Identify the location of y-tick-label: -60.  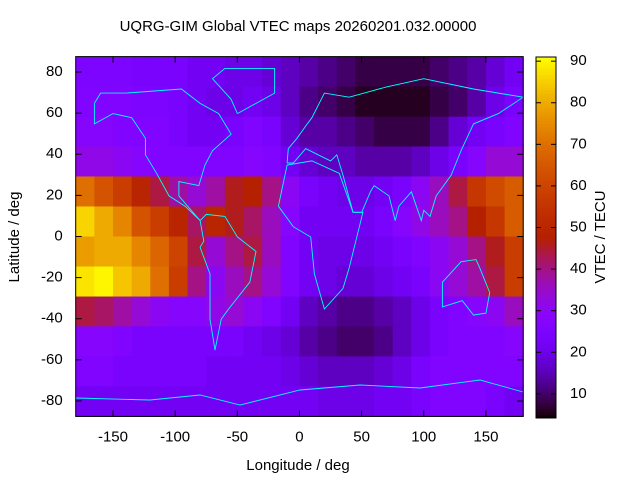
(52, 359).